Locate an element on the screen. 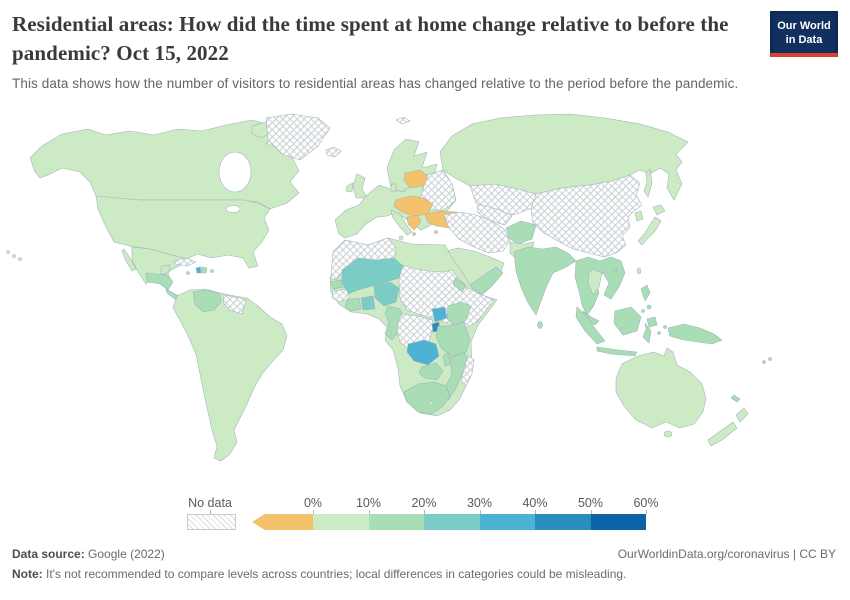 This screenshot has width=850, height=600. map-region-kenya is located at coordinates (459, 314).